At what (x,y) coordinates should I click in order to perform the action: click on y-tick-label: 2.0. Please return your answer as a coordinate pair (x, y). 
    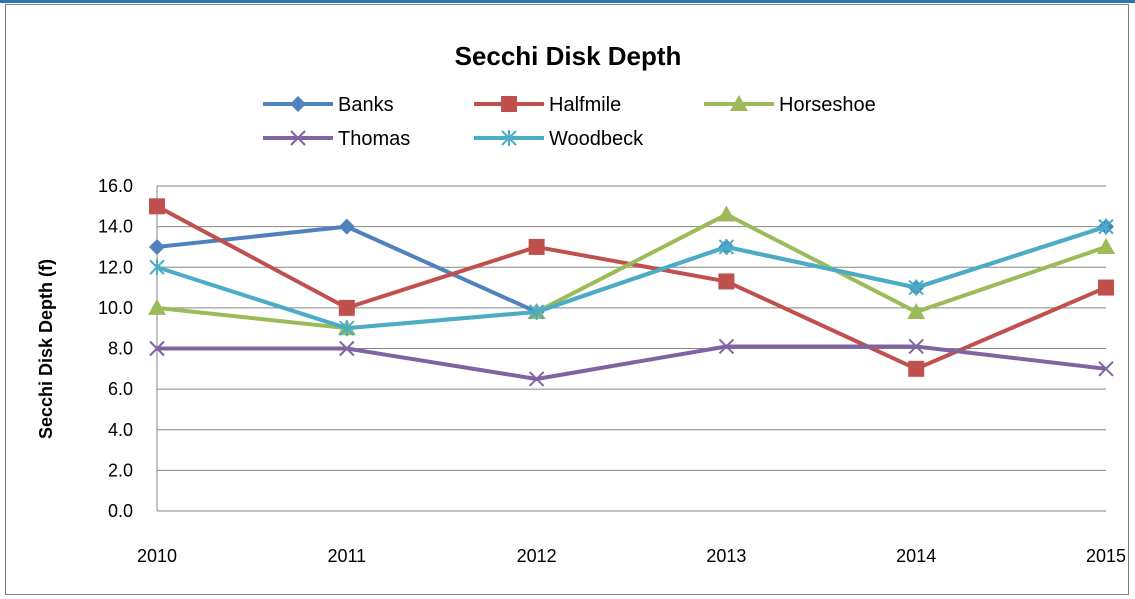
    Looking at the image, I should click on (120, 470).